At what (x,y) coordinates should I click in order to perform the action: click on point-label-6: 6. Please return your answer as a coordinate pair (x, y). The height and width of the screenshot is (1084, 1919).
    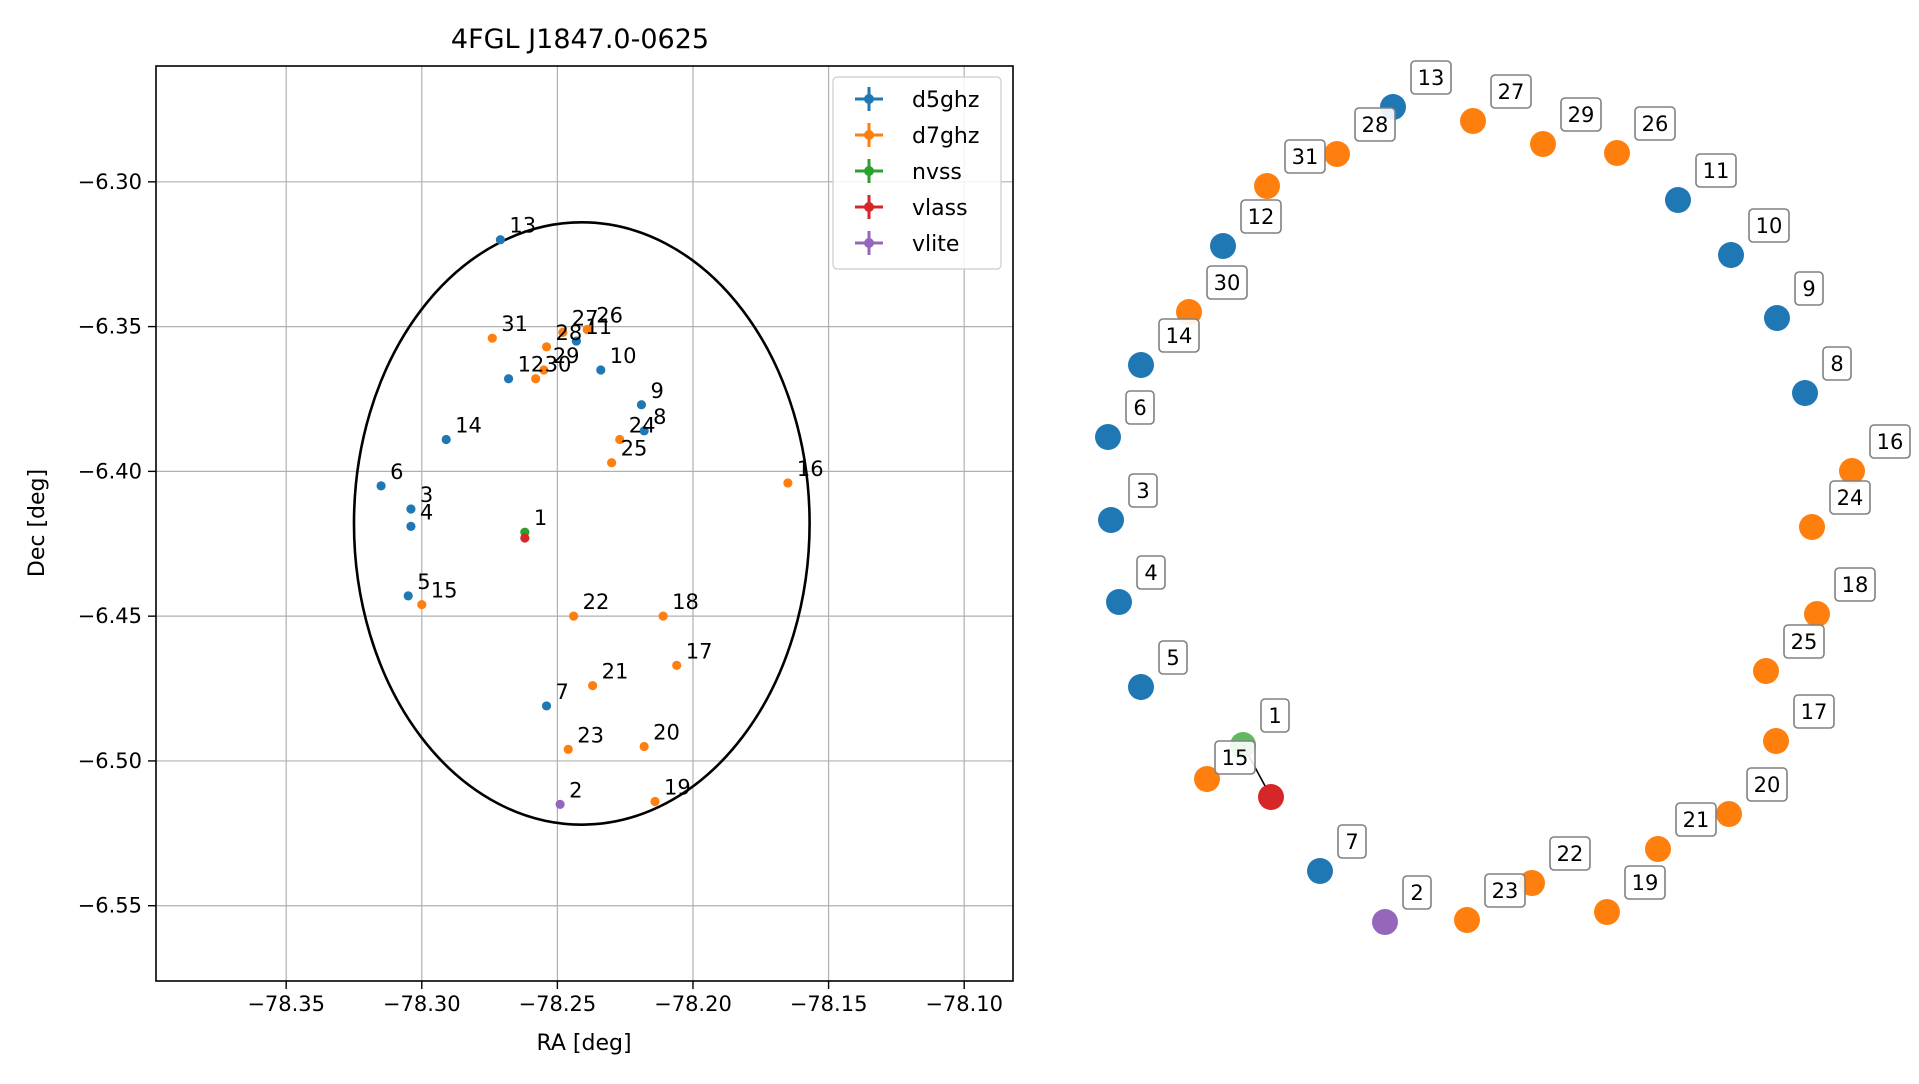
    Looking at the image, I should click on (396, 472).